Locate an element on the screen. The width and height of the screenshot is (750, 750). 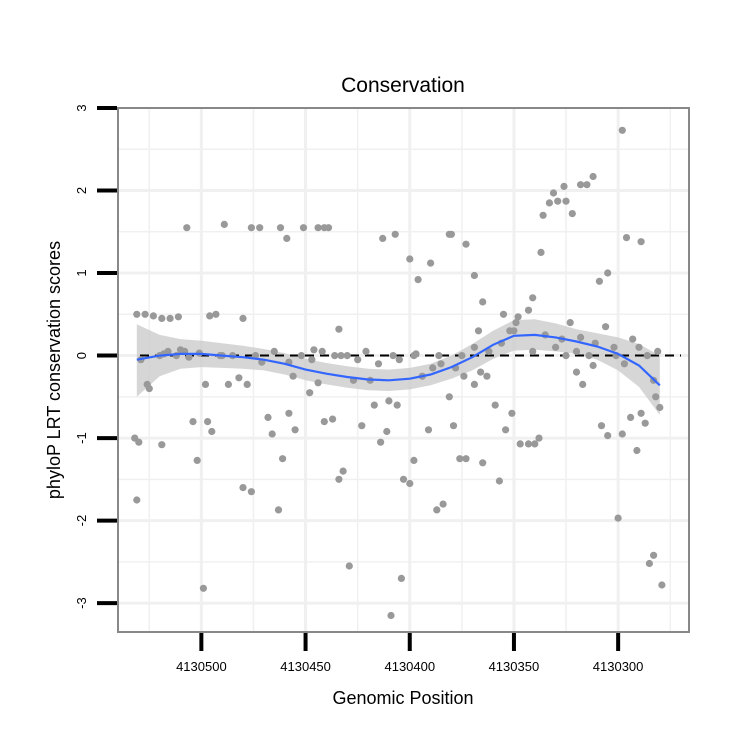
y-axis-label: phyloP LRT conservation scores is located at coordinates (54, 370).